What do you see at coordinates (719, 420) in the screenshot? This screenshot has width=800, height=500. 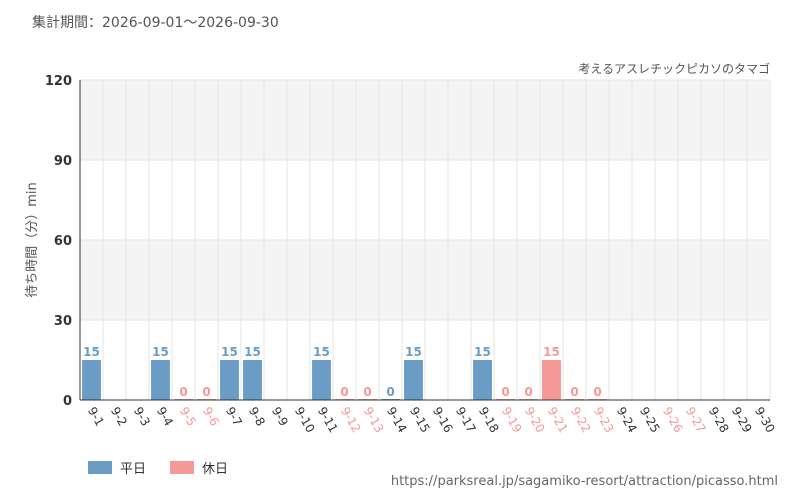 I see `x-tick-label: 9-28` at bounding box center [719, 420].